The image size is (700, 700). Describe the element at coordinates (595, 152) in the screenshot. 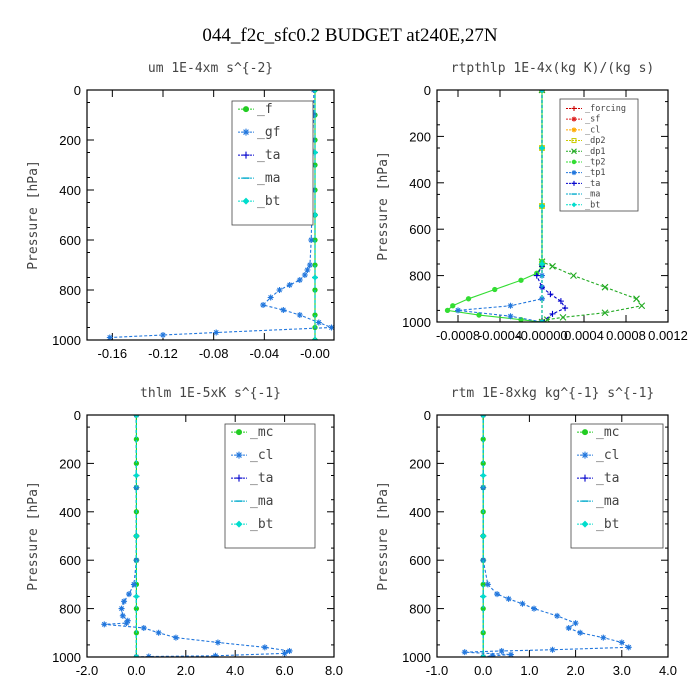

I see `legend-label: _dp1` at that location.